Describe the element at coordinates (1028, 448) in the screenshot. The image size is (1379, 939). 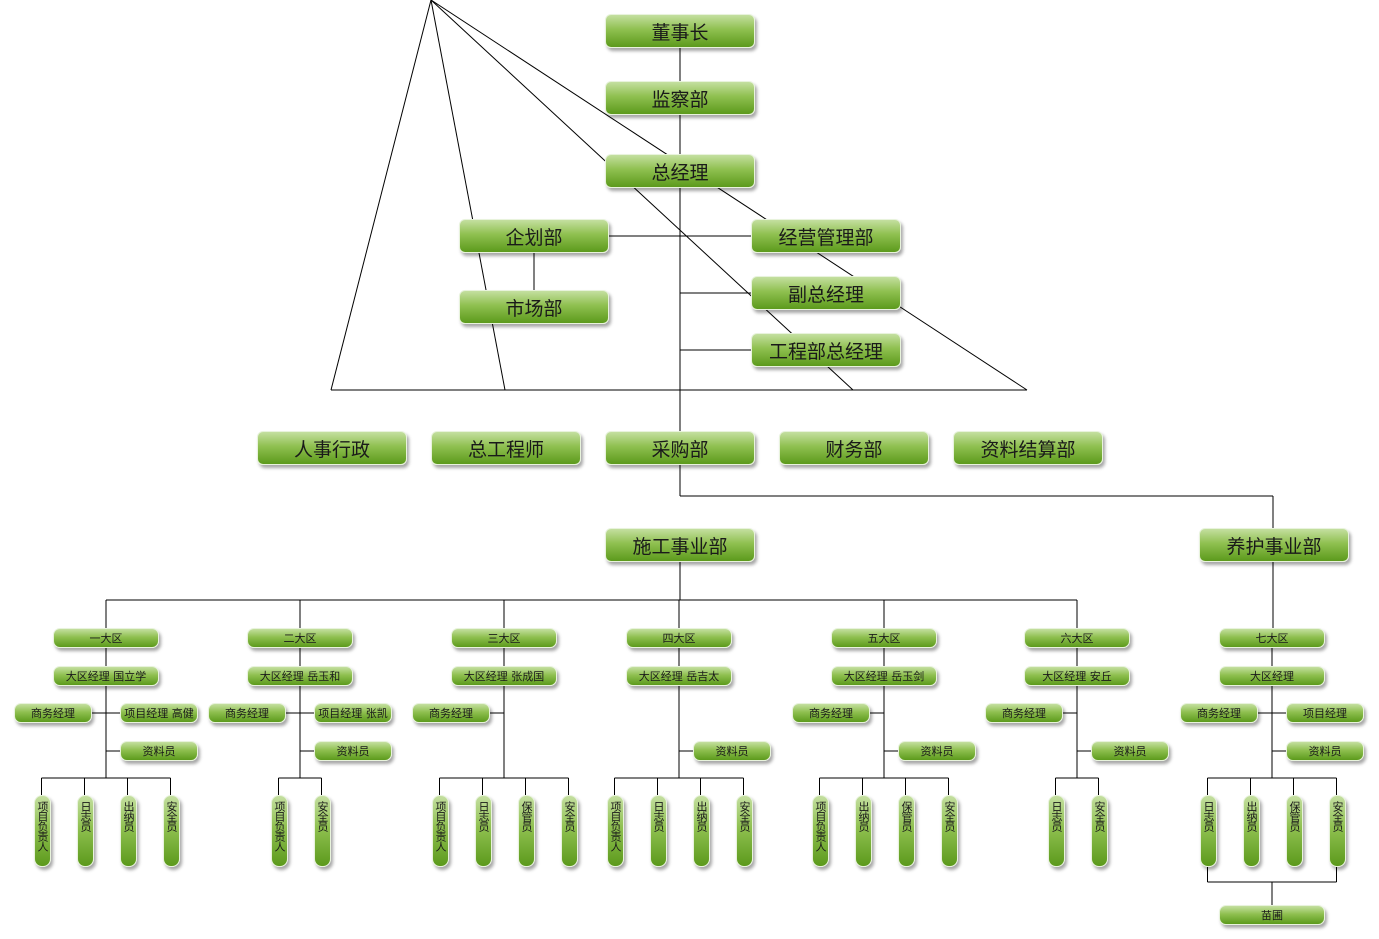
I see `node-settlement: 资料结算部` at that location.